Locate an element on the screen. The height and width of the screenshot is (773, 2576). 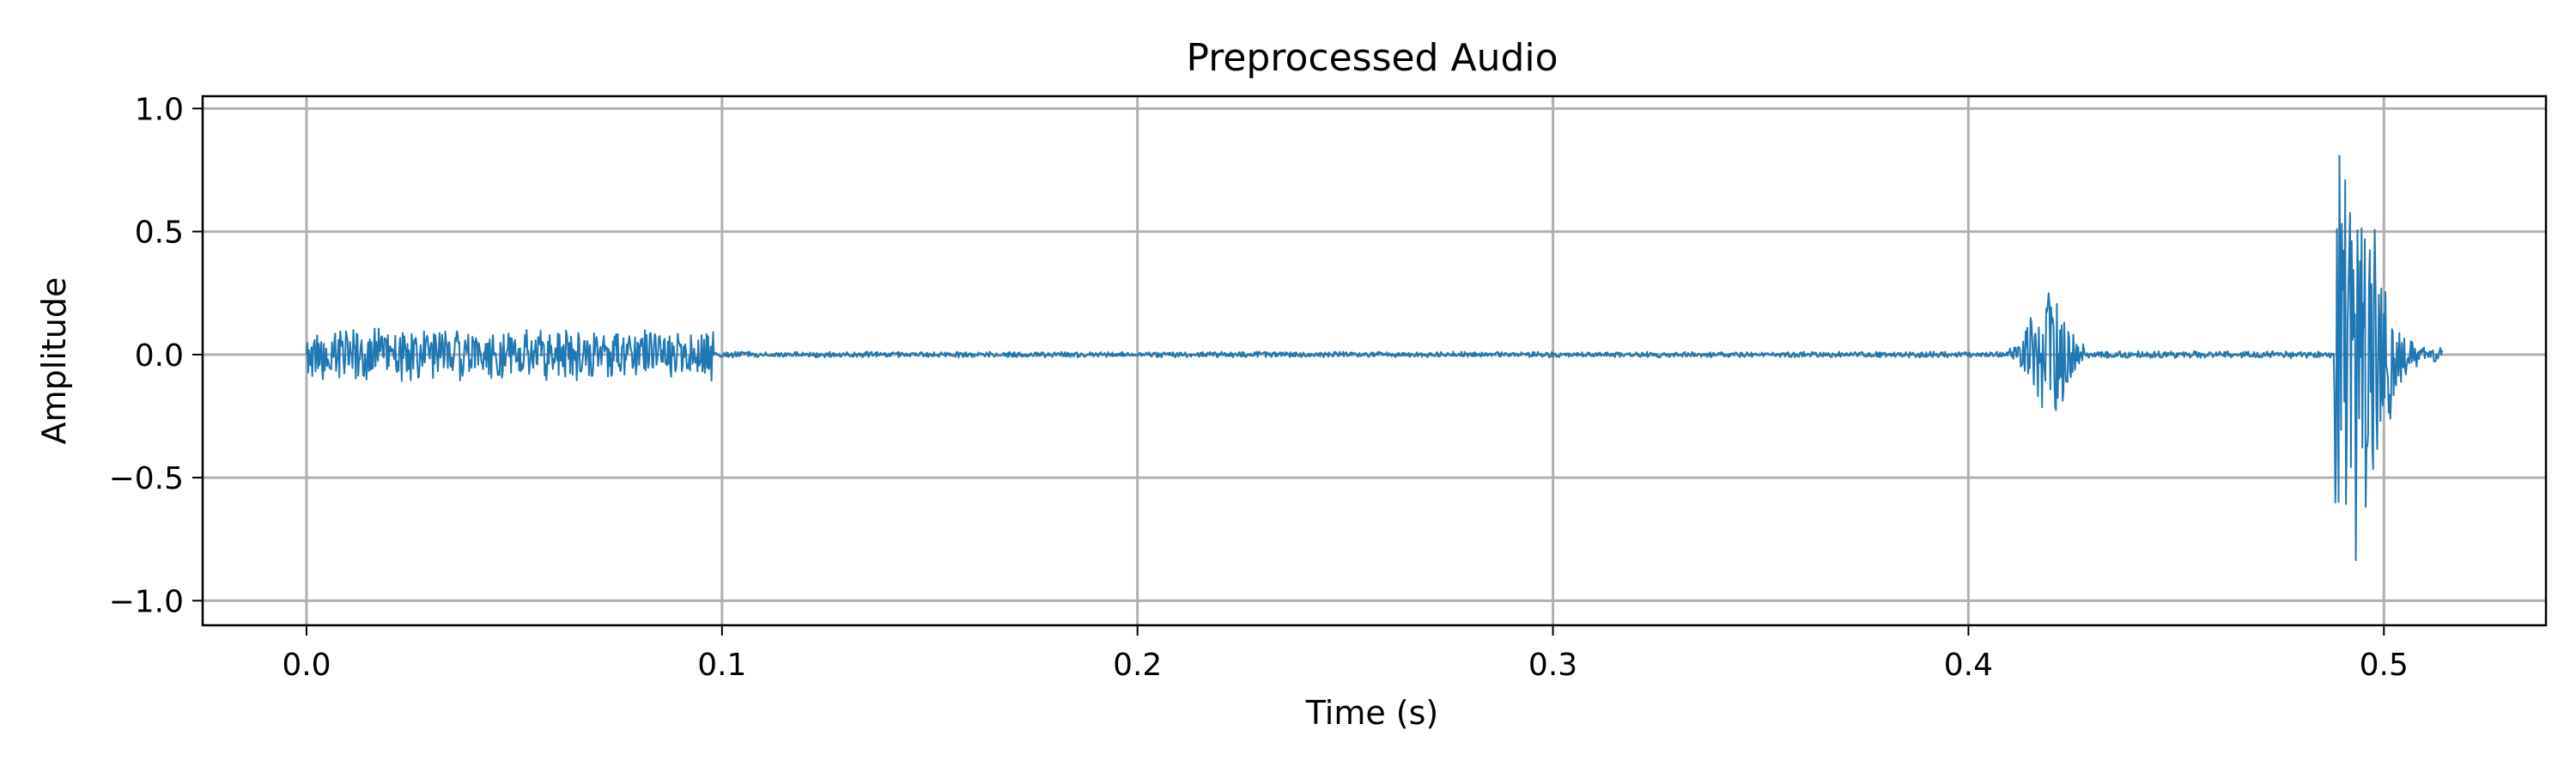
x-tick-label: 0.0 is located at coordinates (306, 665).